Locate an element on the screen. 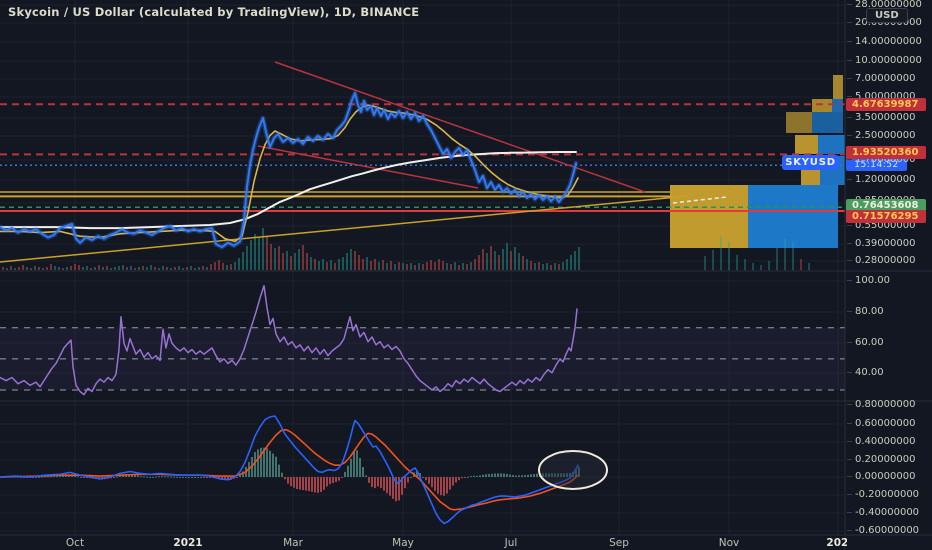 The height and width of the screenshot is (550, 932). macd-tick: -0.20000000 is located at coordinates (883, 494).